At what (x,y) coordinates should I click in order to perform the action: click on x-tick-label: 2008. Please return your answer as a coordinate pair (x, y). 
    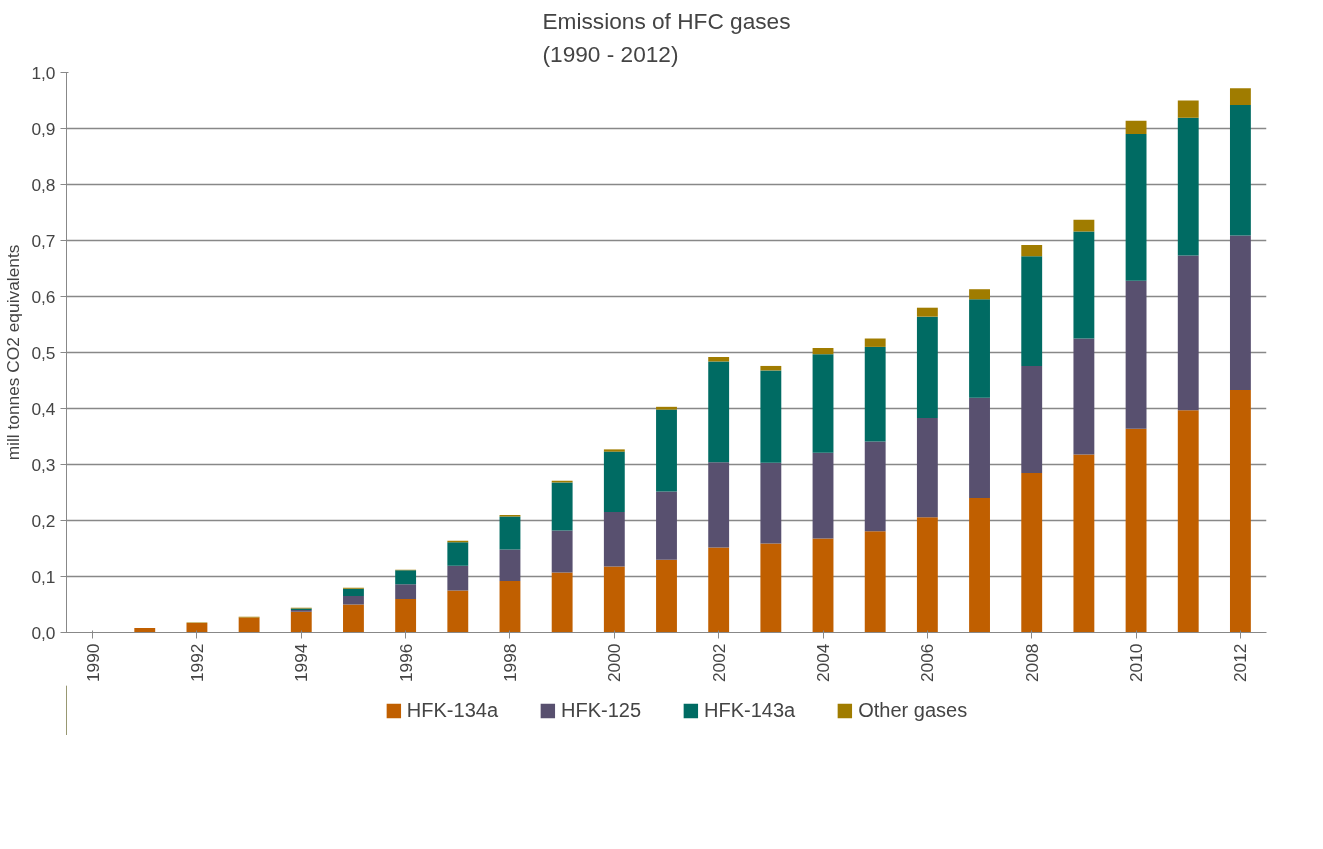
    Looking at the image, I should click on (1031, 663).